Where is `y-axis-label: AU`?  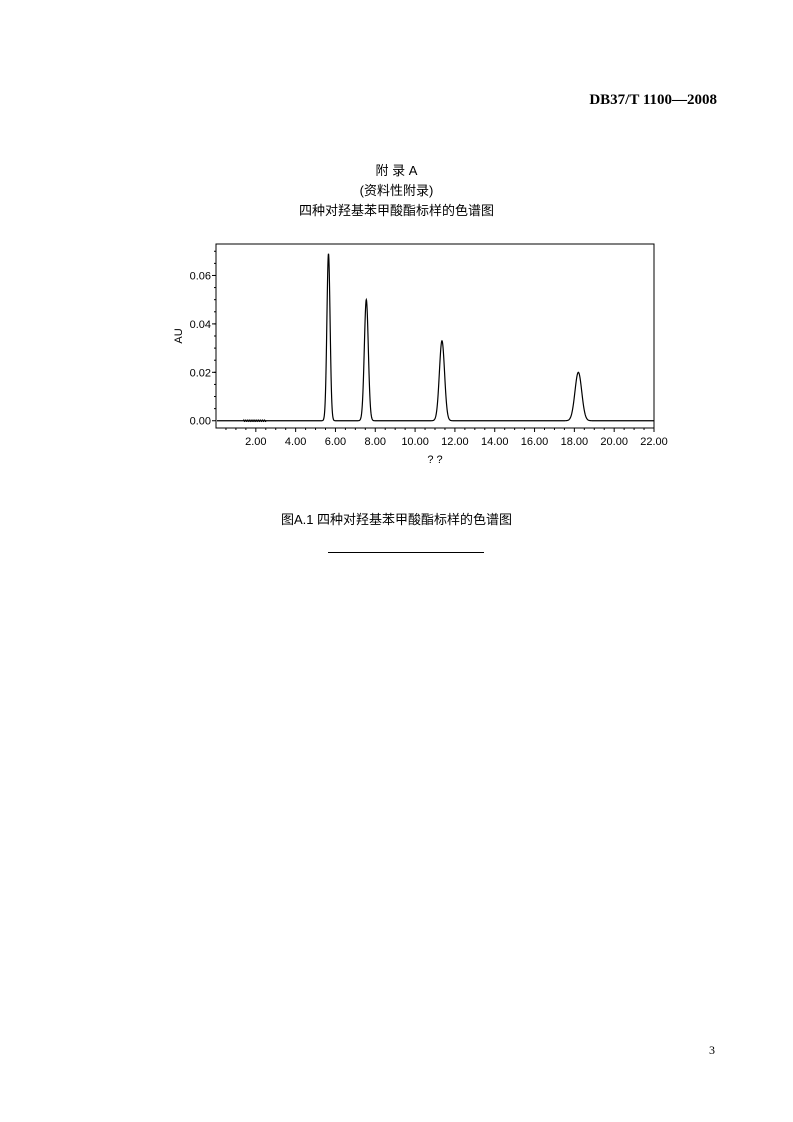 y-axis-label: AU is located at coordinates (179, 335).